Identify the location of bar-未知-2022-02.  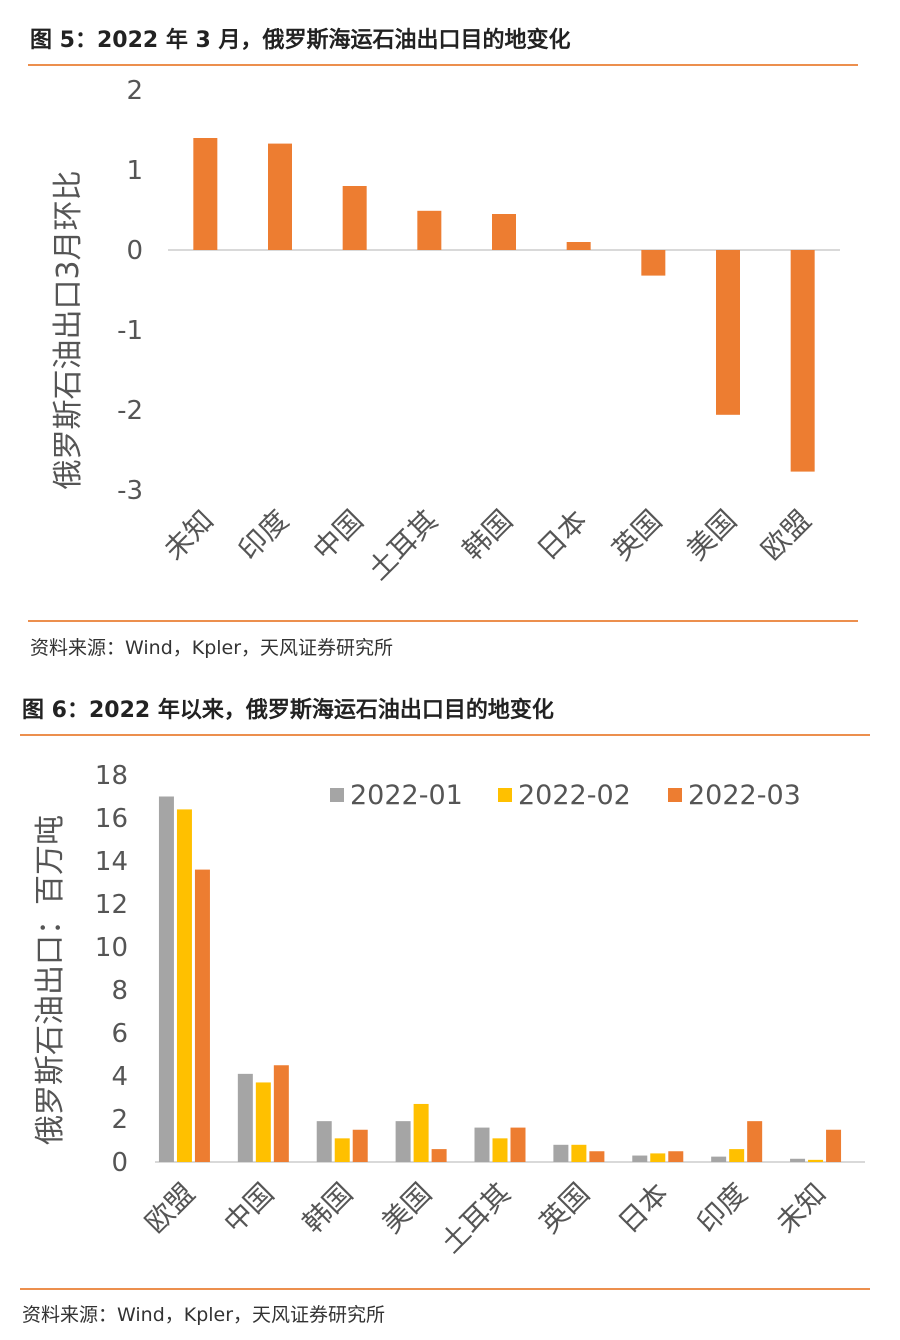
(816, 1160).